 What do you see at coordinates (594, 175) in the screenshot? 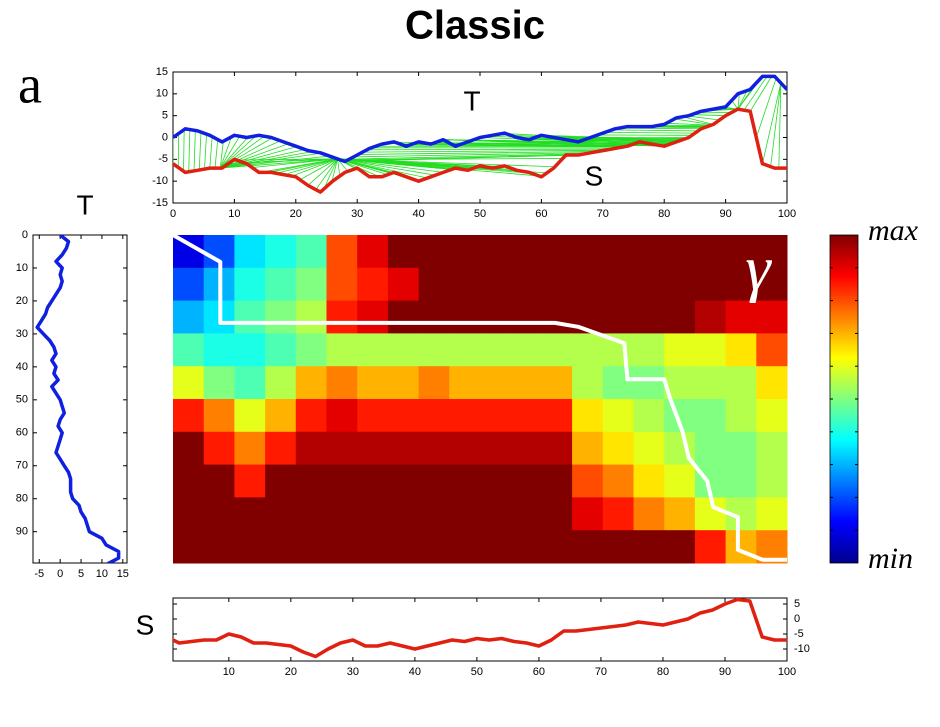
I see `series-name: S` at bounding box center [594, 175].